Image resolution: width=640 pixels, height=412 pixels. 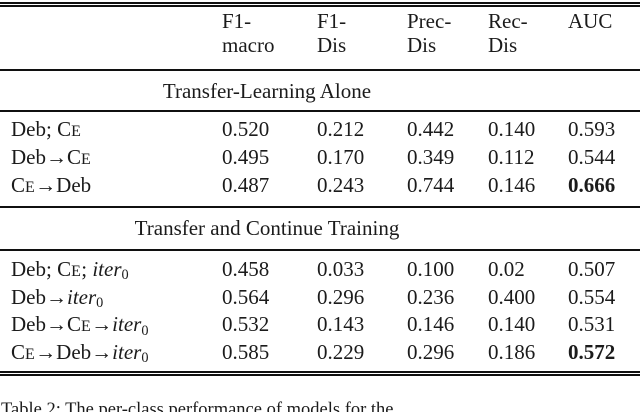 I want to click on cell-value: 0.236, so click(x=431, y=296).